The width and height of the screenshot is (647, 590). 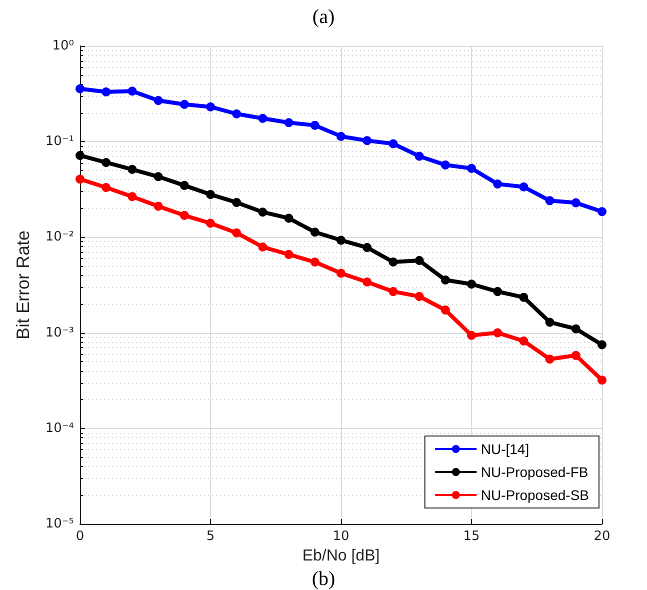 What do you see at coordinates (63, 46) in the screenshot?
I see `y-tick-label: 10⁰` at bounding box center [63, 46].